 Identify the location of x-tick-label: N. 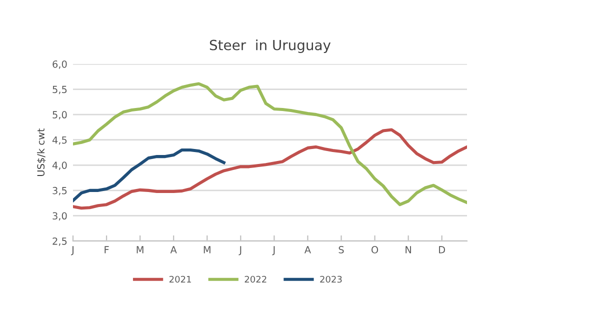
(408, 250).